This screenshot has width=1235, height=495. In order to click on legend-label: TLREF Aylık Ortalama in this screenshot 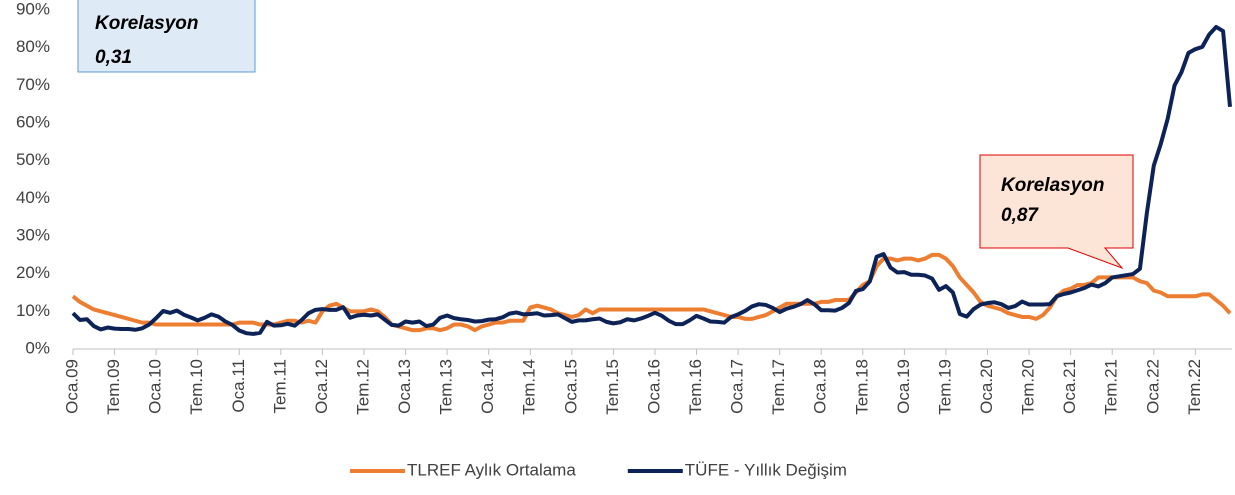, I will do `click(491, 469)`.